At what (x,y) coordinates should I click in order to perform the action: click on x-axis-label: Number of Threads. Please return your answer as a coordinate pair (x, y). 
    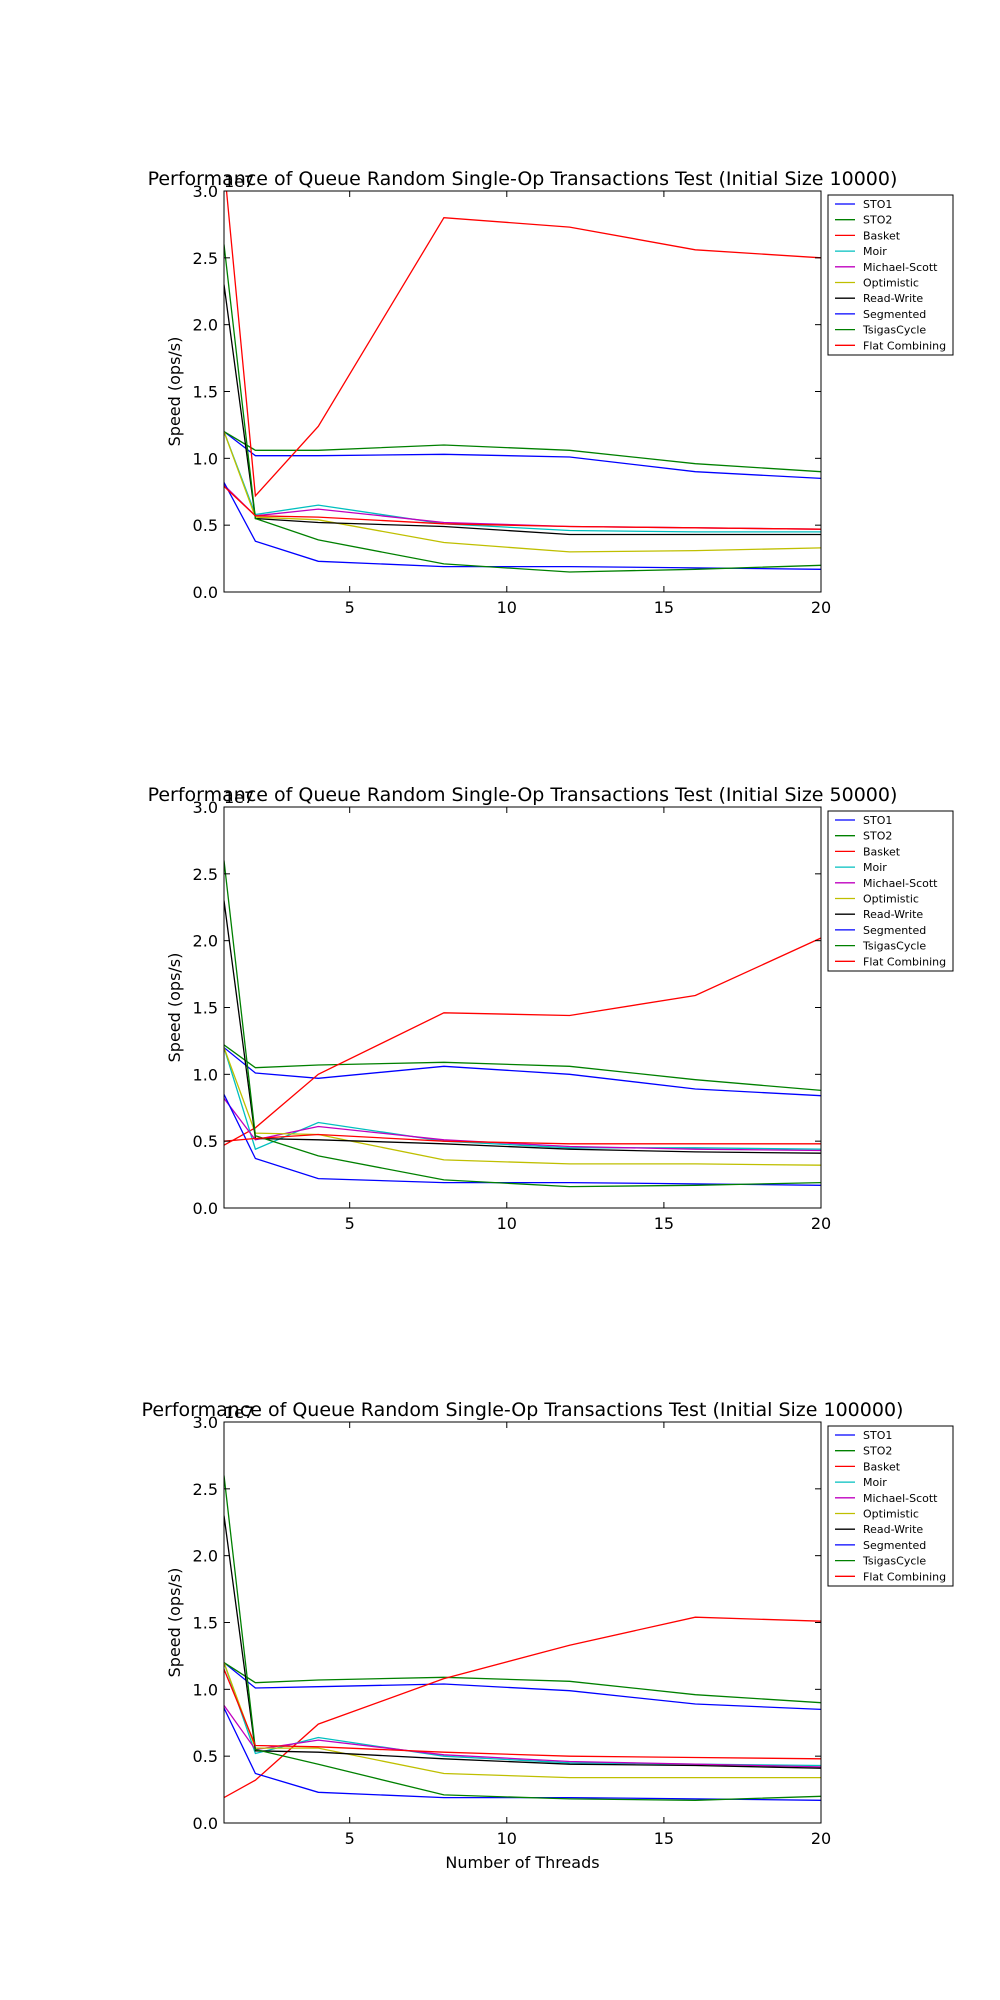
    Looking at the image, I should click on (522, 1862).